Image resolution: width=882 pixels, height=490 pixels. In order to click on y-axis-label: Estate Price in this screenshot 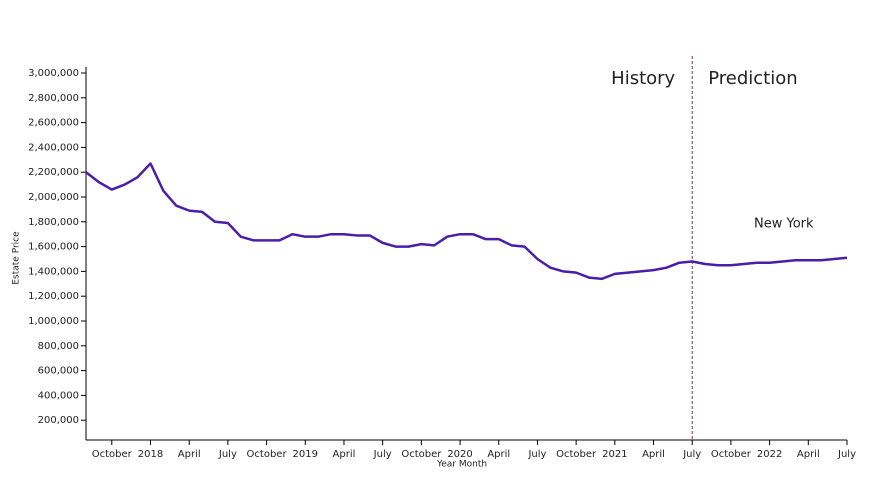, I will do `click(17, 258)`.